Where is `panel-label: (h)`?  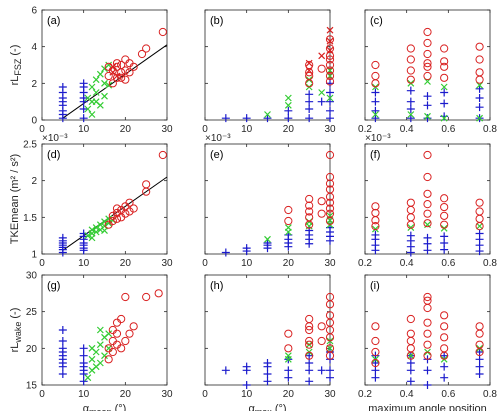 panel-label: (h) is located at coordinates (216, 286).